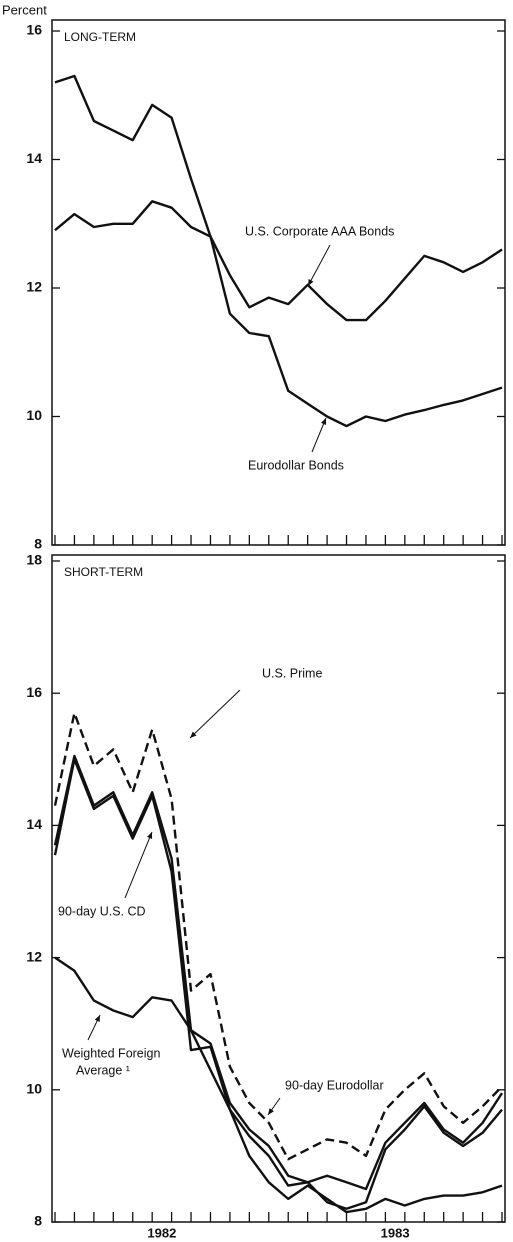 This screenshot has width=513, height=1242. Describe the element at coordinates (296, 465) in the screenshot. I see `annotation: Eurodollar Bonds` at that location.